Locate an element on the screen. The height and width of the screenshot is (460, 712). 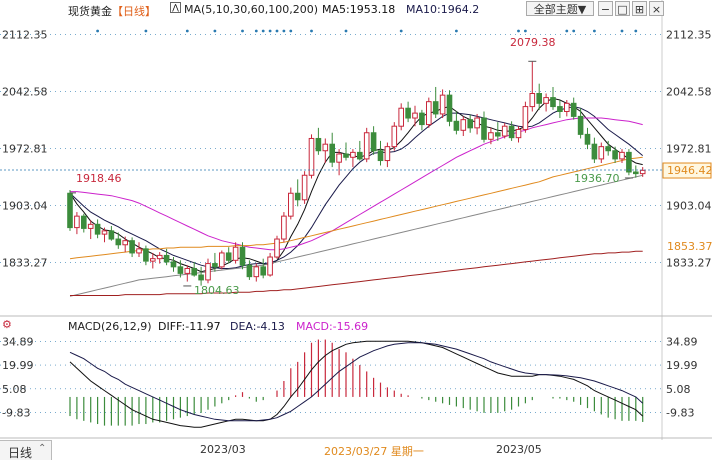
ma5-value: MA5:1953.18 is located at coordinates (359, 9).